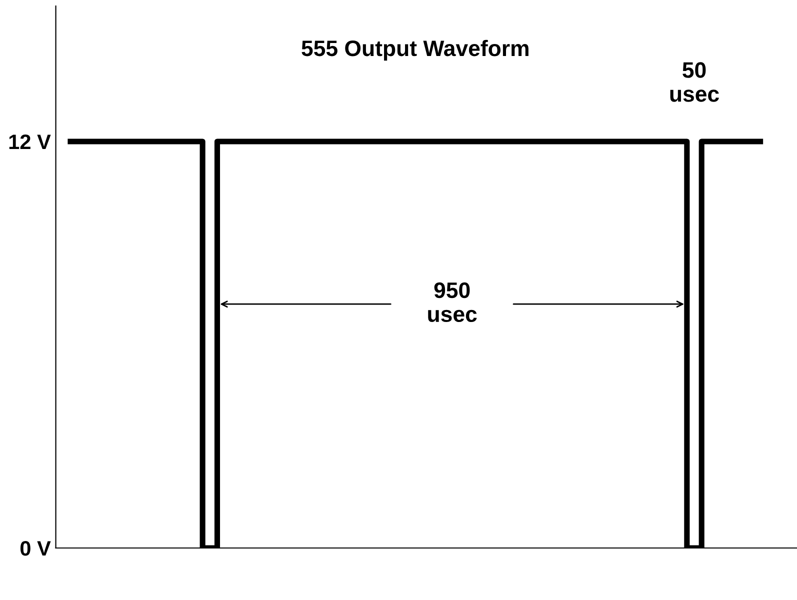 The width and height of the screenshot is (797, 600). Describe the element at coordinates (30, 142) in the screenshot. I see `y-tick-label: 12 V` at that location.